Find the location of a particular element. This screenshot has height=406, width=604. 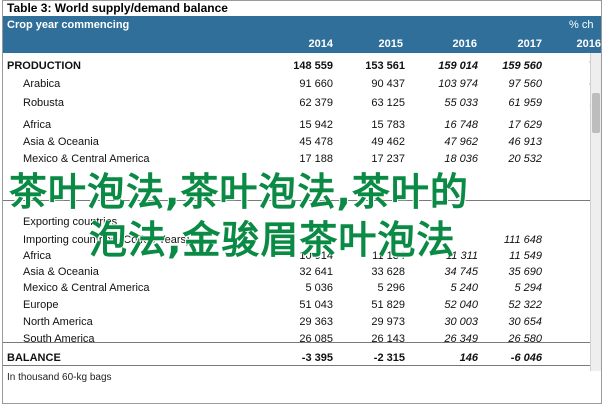

crop-year-label: Crop year commencing is located at coordinates (68, 25).